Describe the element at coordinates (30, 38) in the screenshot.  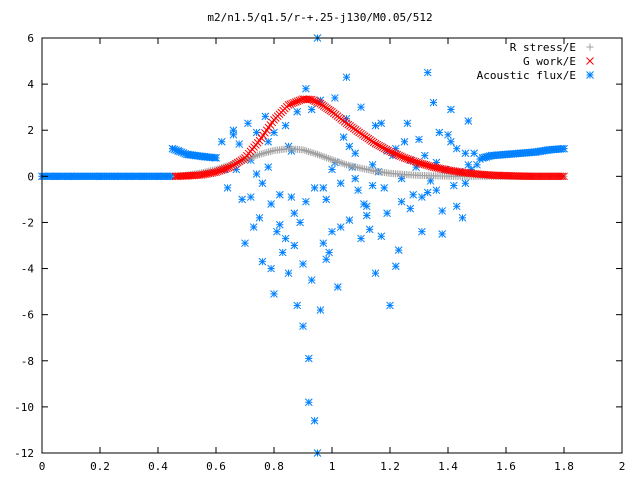
I see `y-tick-label: 6` at that location.